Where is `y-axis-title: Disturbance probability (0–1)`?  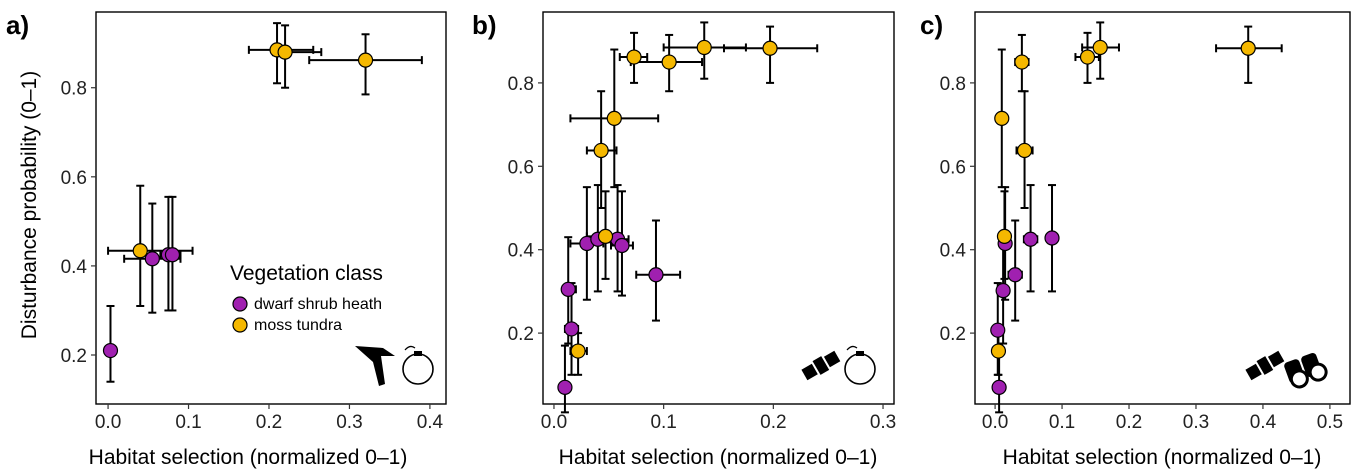 y-axis-title: Disturbance probability (0–1) is located at coordinates (29, 205).